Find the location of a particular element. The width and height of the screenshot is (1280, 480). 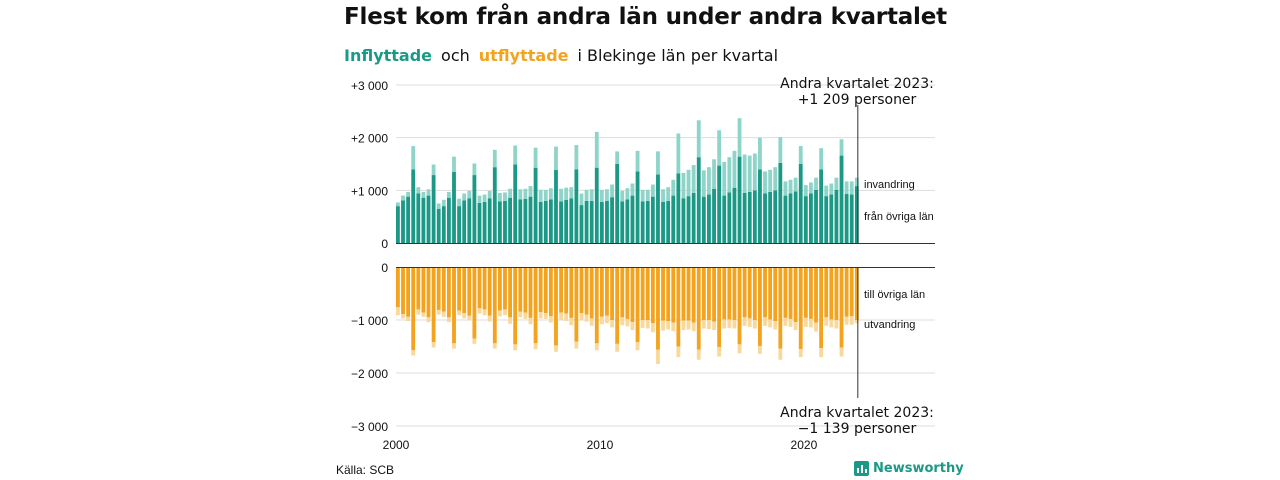

annotation-top-line2: +1 209 personer is located at coordinates (857, 100).